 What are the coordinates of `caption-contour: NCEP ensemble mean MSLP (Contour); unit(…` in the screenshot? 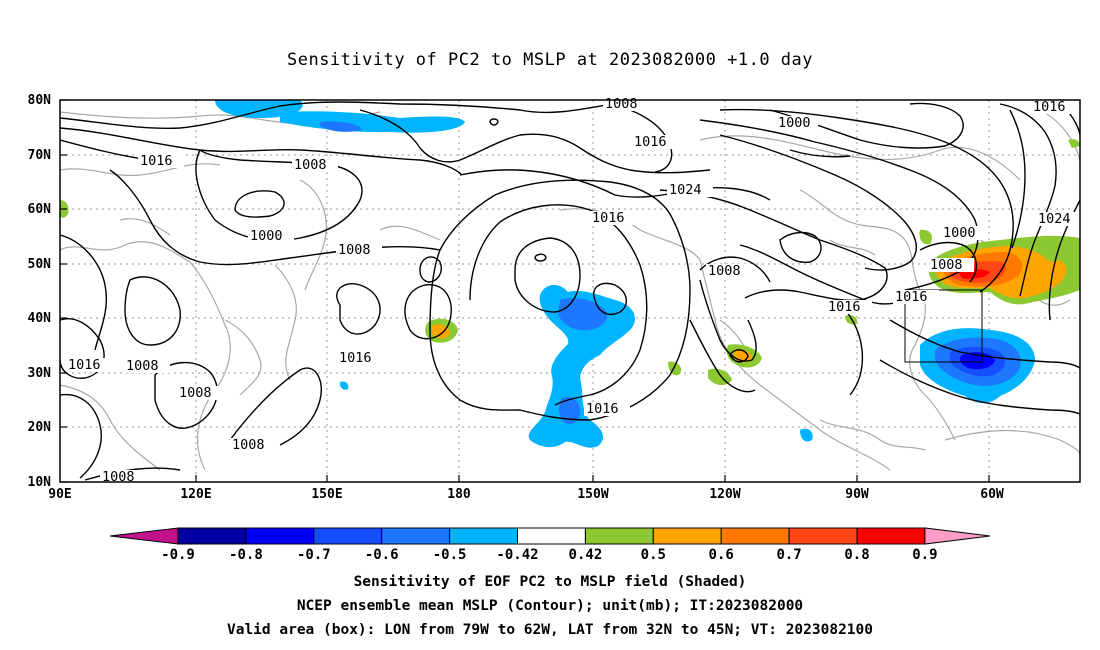 It's located at (550, 606).